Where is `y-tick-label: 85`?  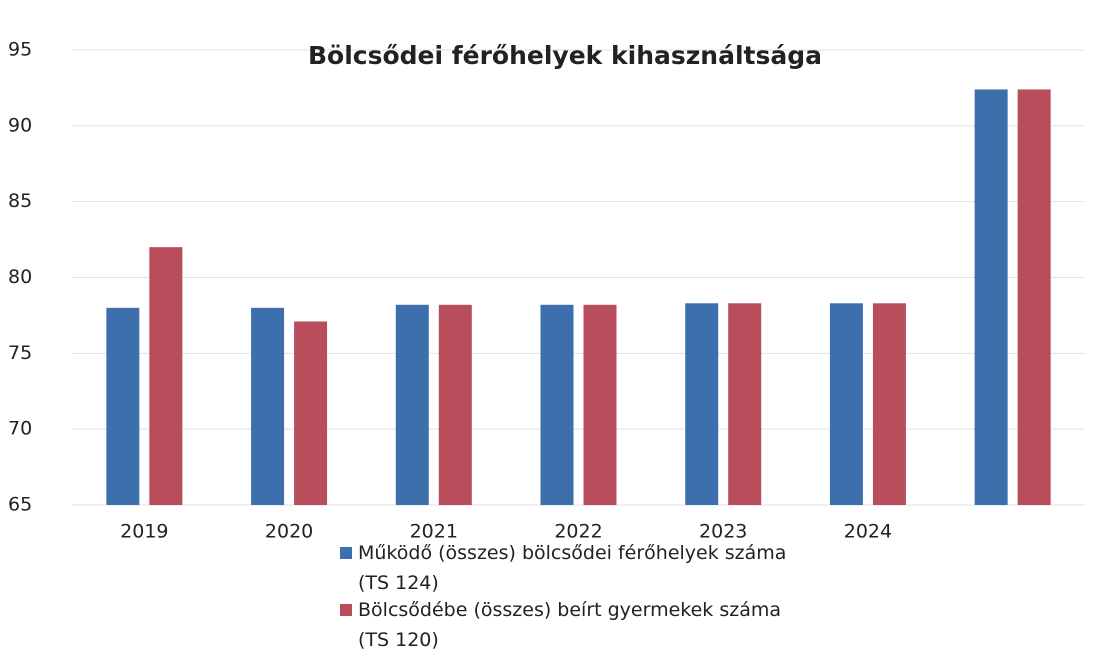
y-tick-label: 85 is located at coordinates (20, 201).